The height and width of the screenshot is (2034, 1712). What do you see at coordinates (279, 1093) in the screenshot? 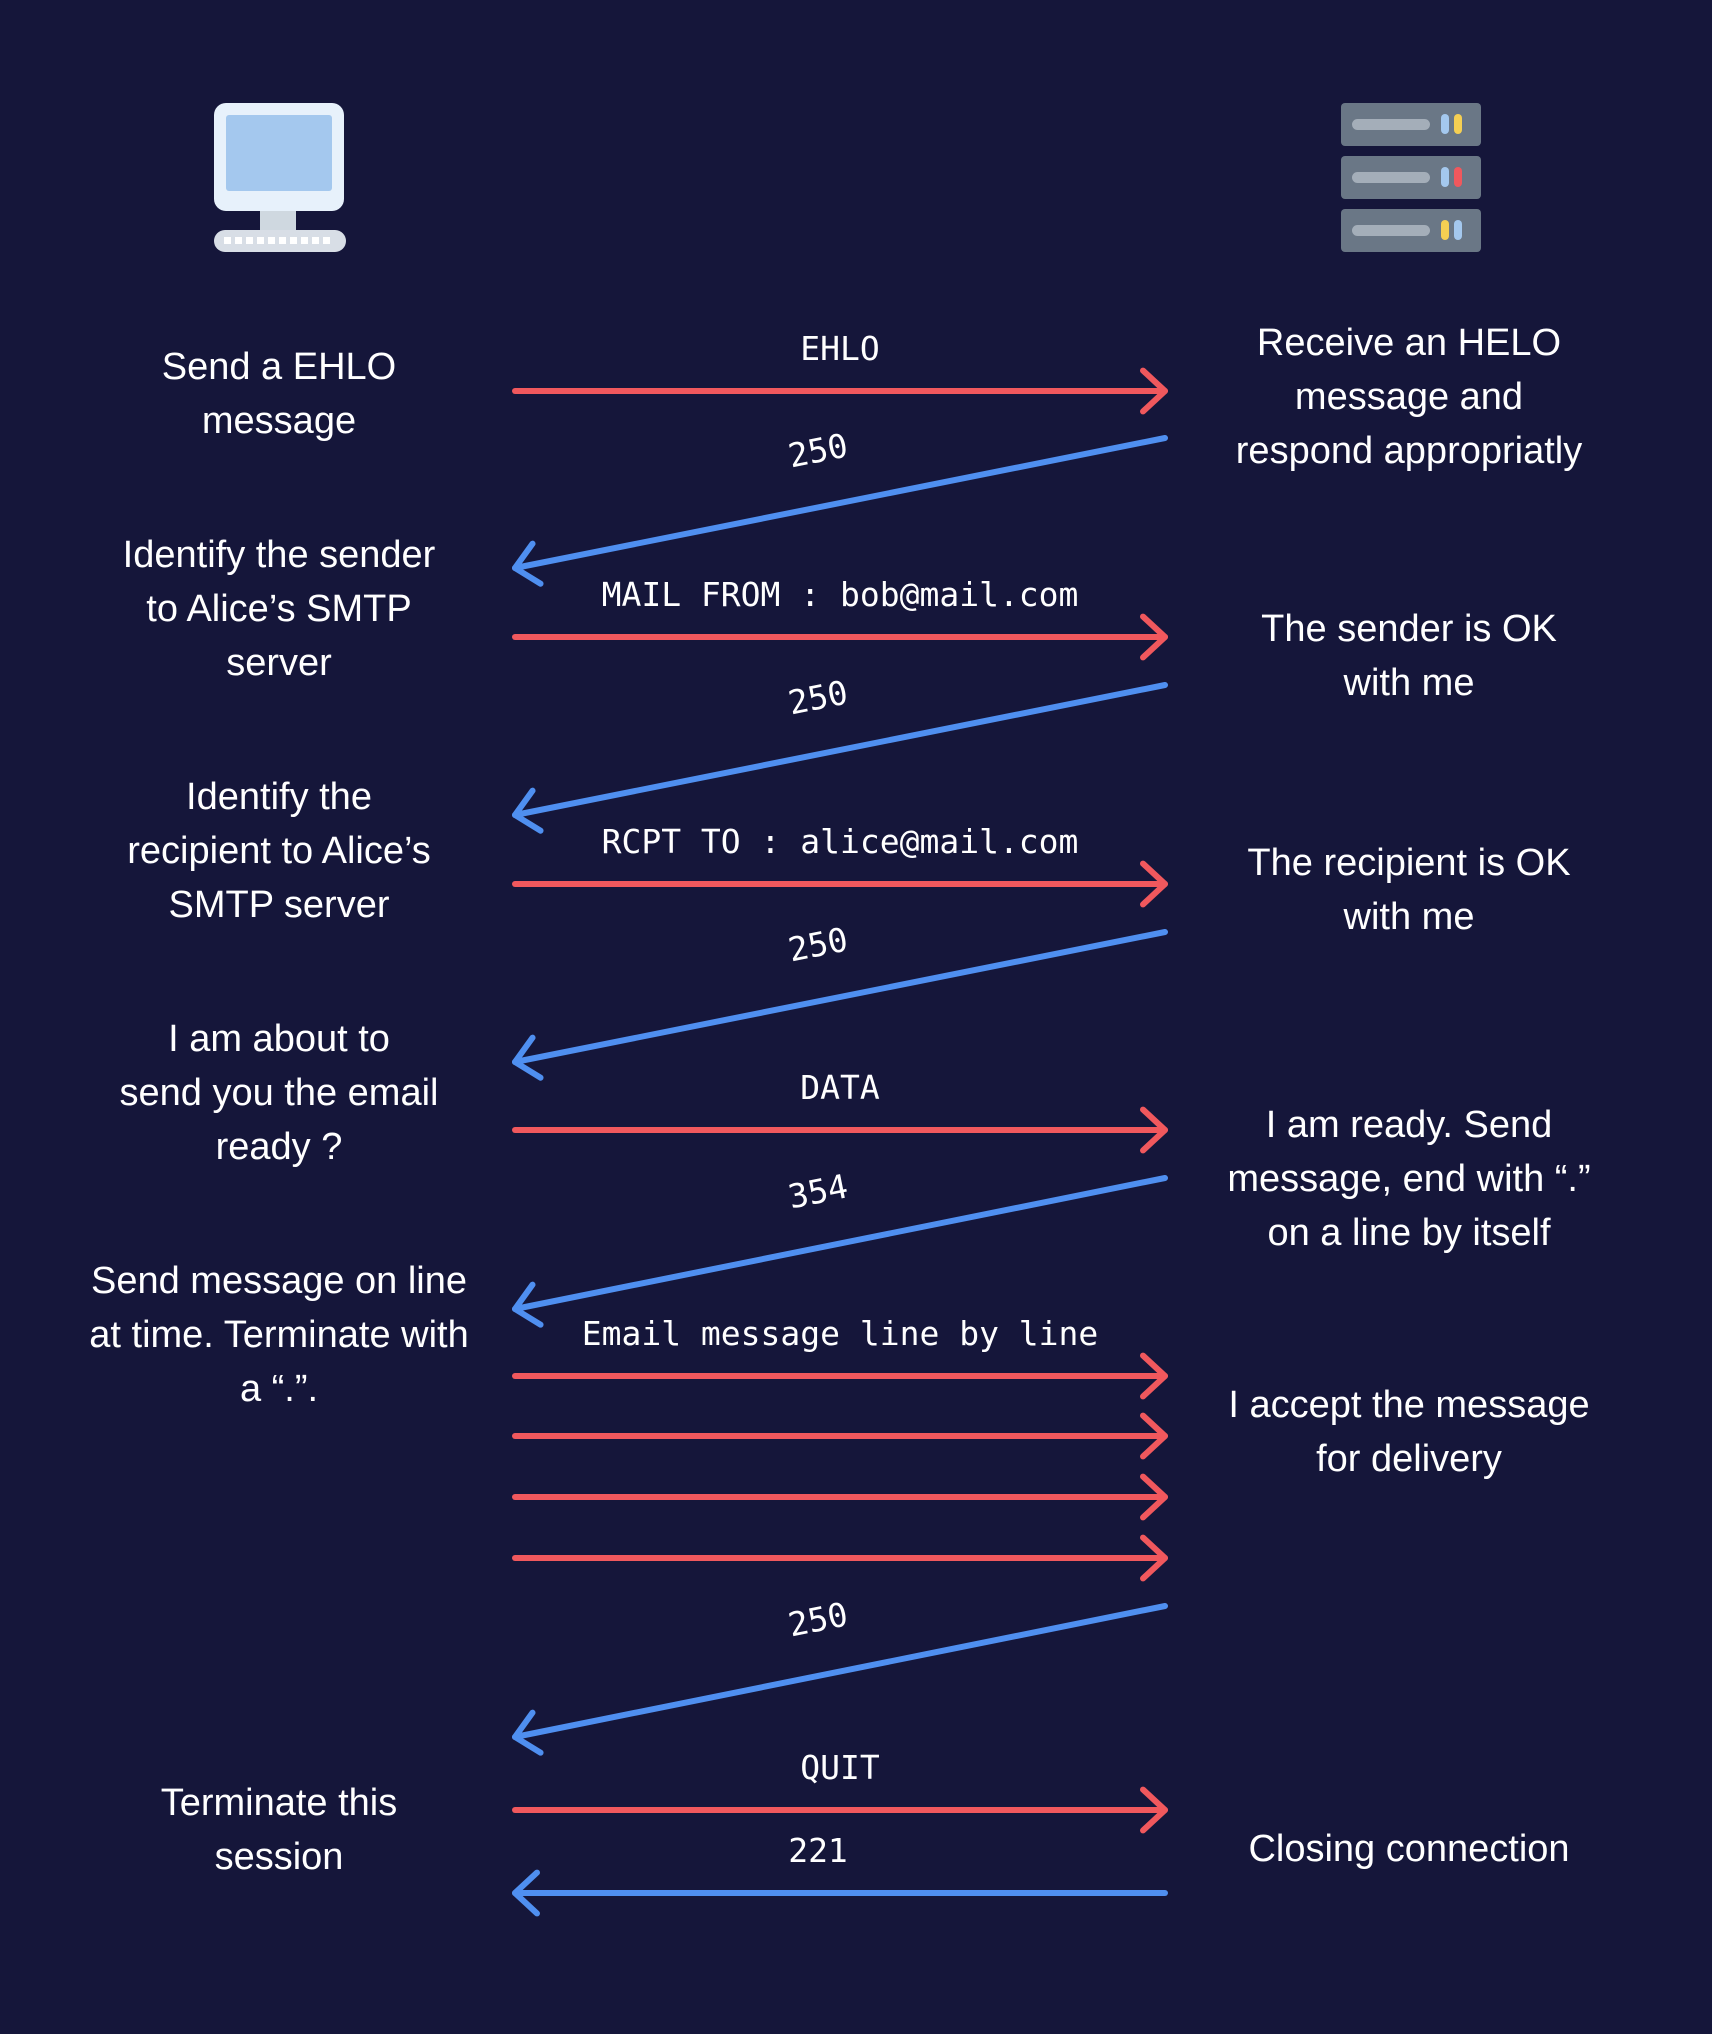
I see `client-step-data: I am about to send you the email ready ?` at bounding box center [279, 1093].